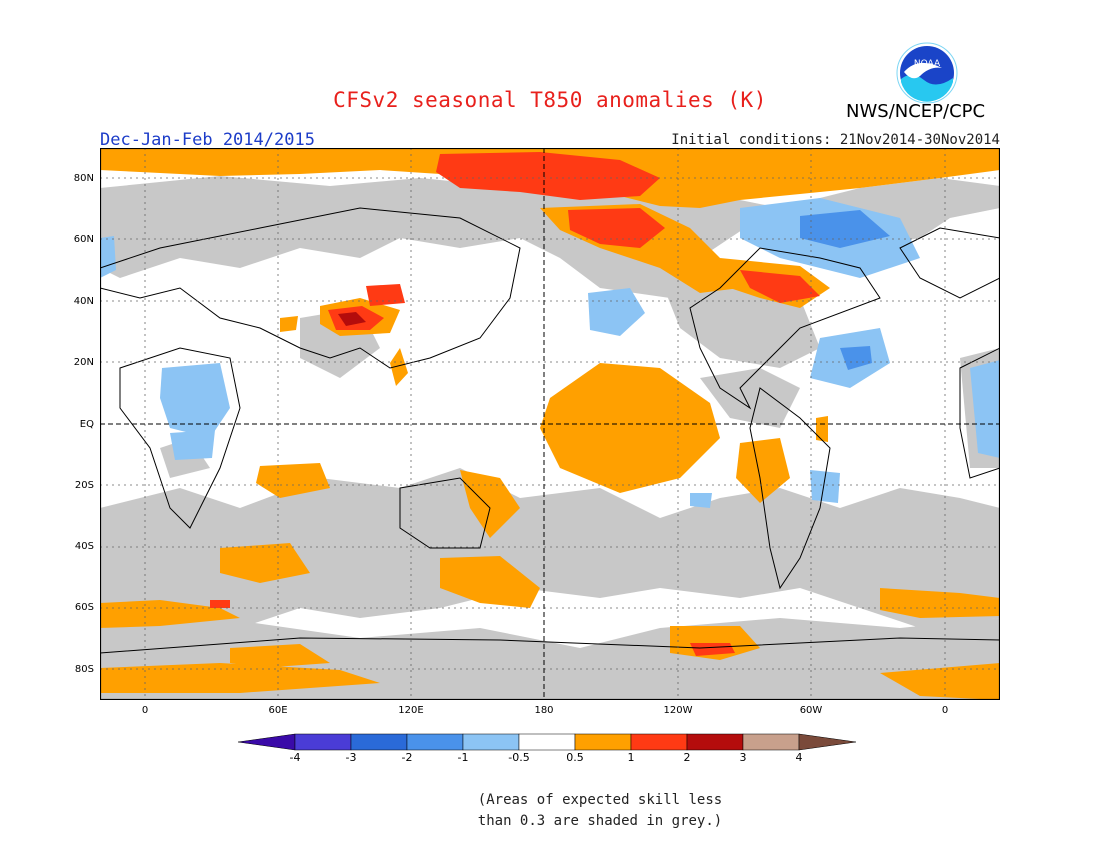 This screenshot has height=850, width=1100. I want to click on lon-label-180: 180, so click(544, 710).